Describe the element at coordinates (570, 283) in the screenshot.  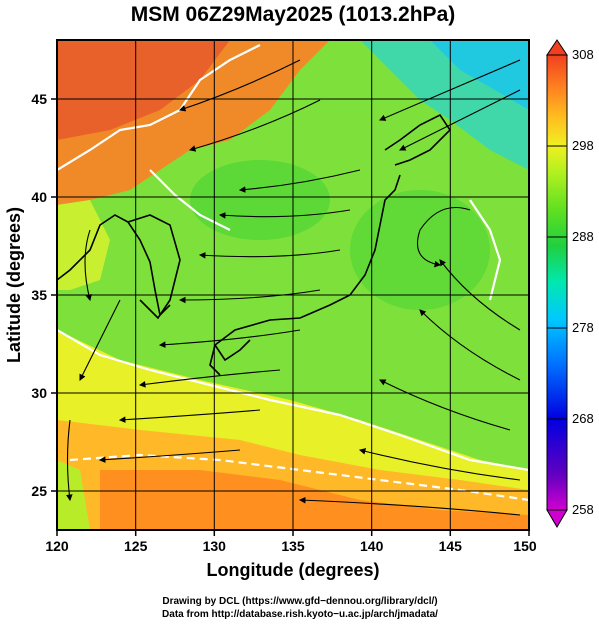
I see `colorbar: 308 298 288 278 268 258` at that location.